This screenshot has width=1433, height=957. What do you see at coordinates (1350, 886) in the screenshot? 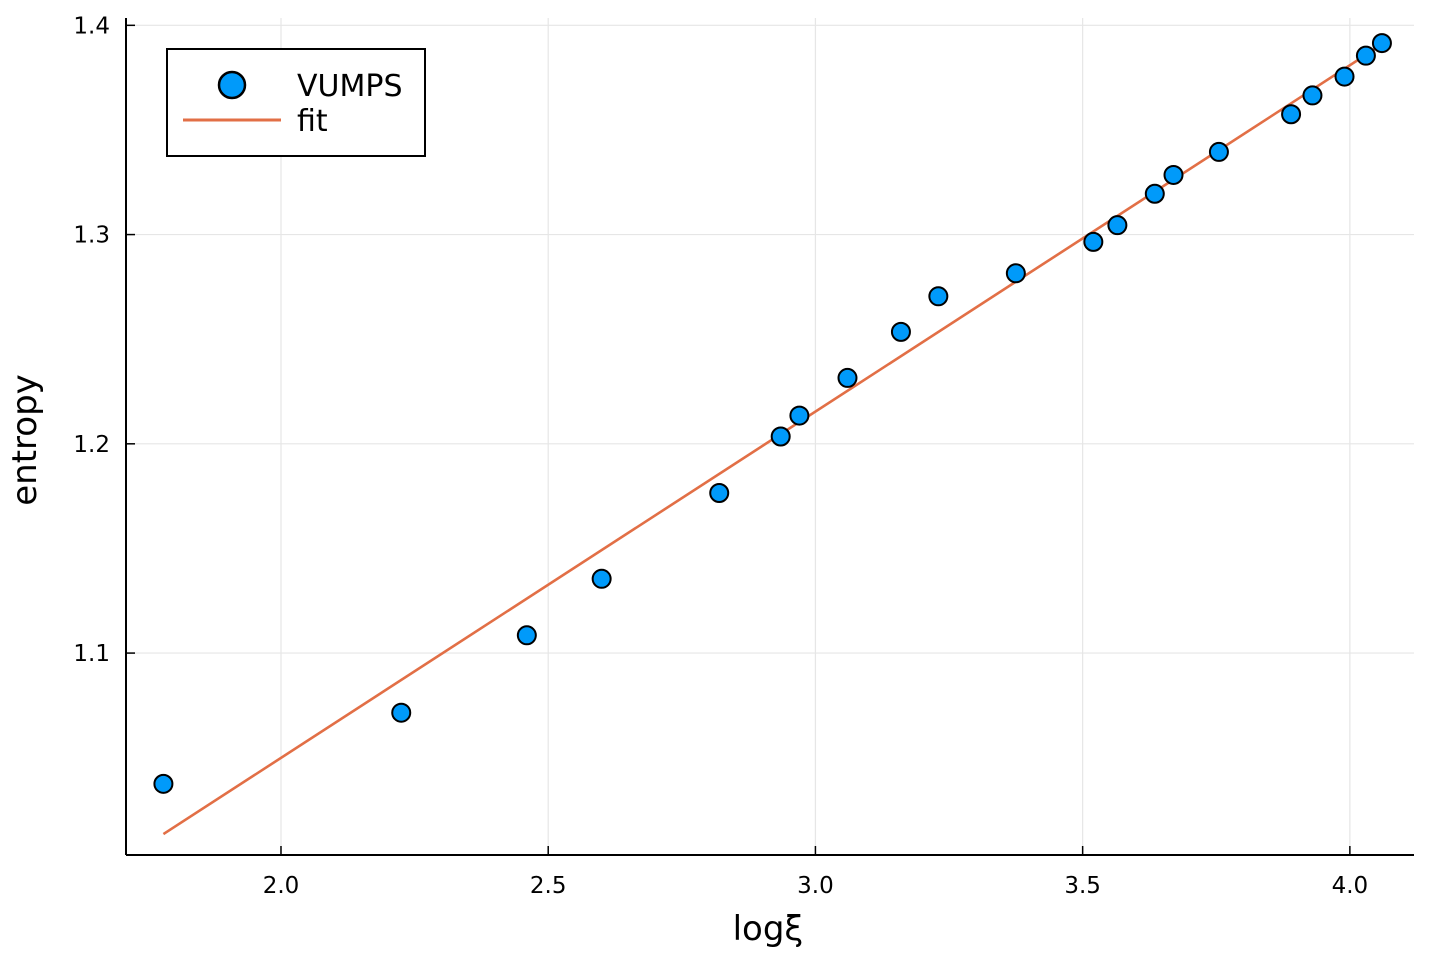
I see `x-tick-label-4: 4.0` at bounding box center [1350, 886].